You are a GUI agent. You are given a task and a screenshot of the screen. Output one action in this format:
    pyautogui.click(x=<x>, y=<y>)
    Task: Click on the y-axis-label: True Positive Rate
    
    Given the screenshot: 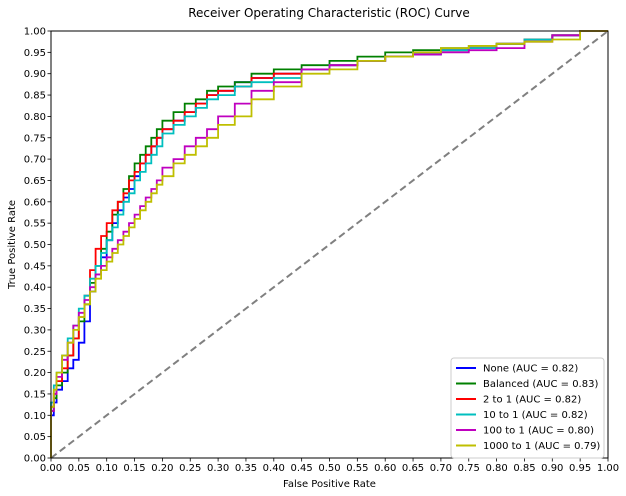 What is the action you would take?
    pyautogui.click(x=12, y=245)
    